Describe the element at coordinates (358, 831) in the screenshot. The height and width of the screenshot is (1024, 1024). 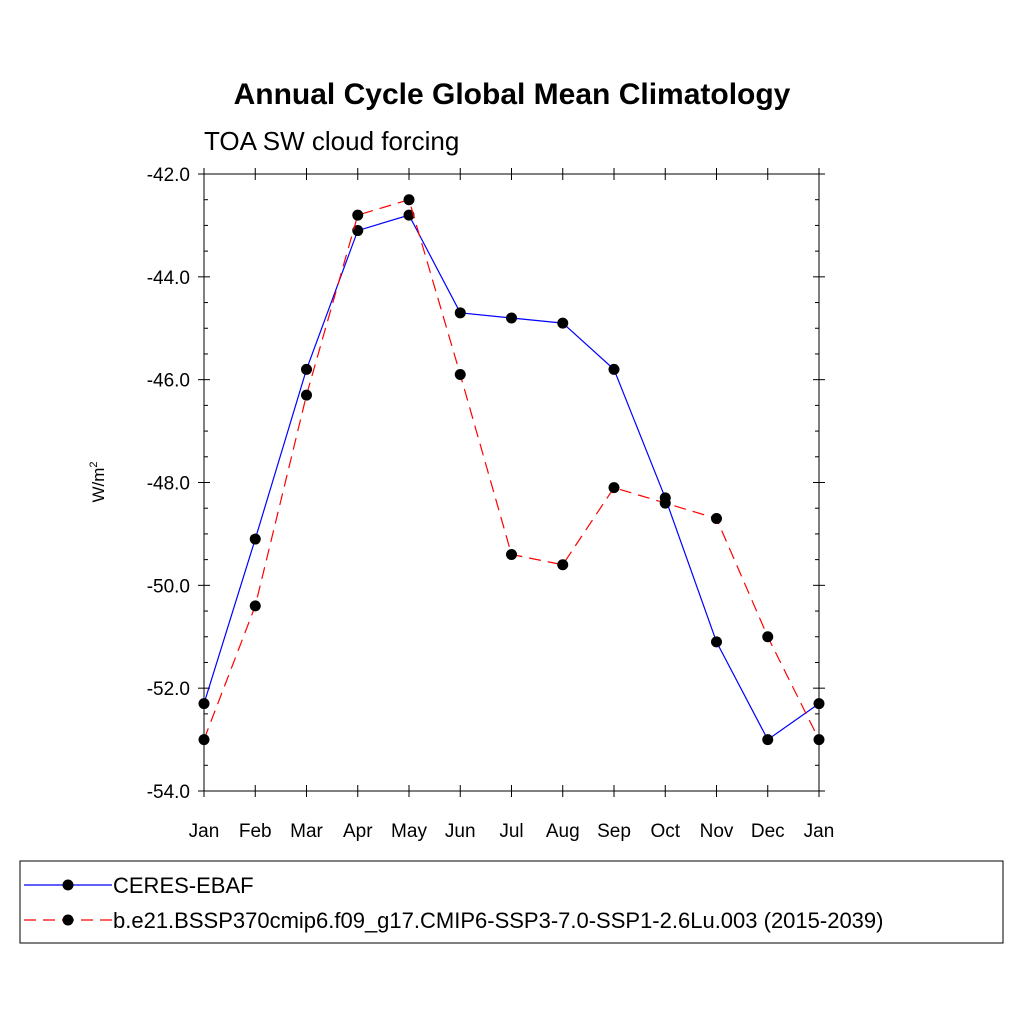
I see `x-tick-label: Apr` at that location.